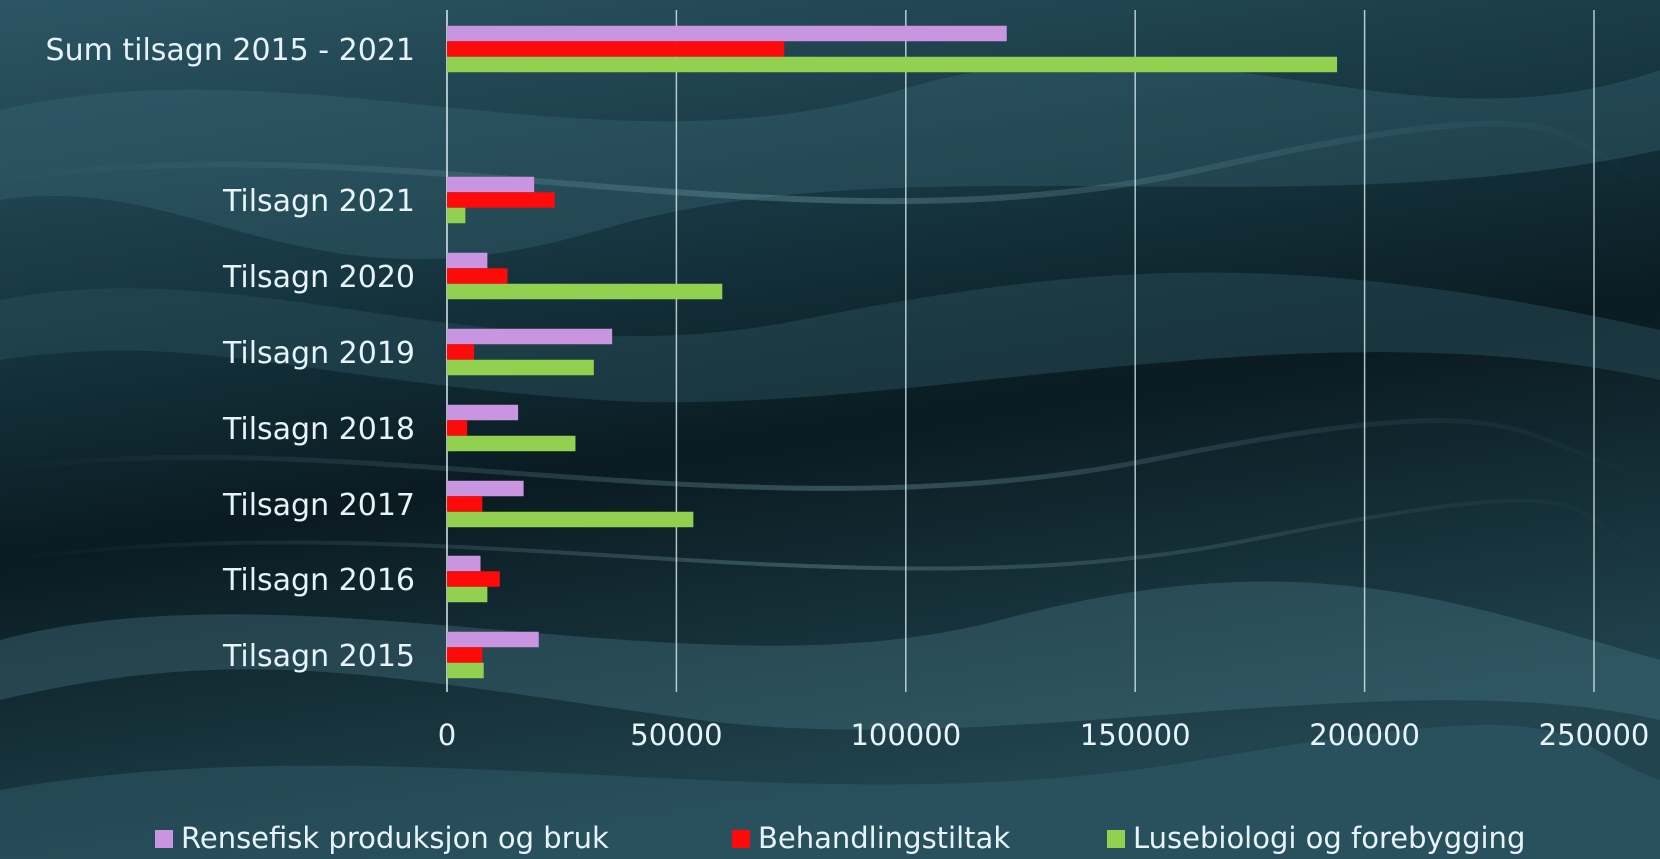 This screenshot has width=1660, height=859. I want to click on x-tick-label: 0, so click(447, 735).